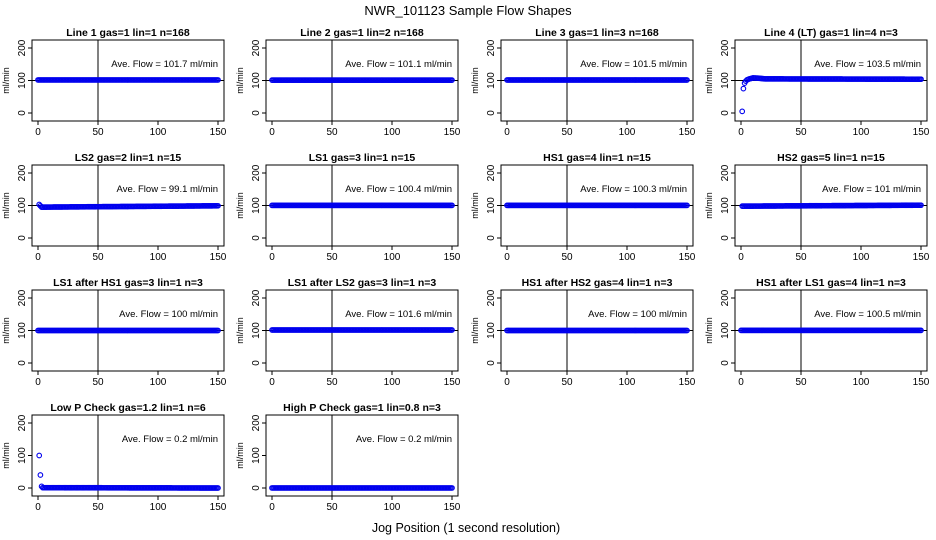 The image size is (936, 540). What do you see at coordinates (362, 408) in the screenshot?
I see `panel-title: High P Check gas=1 lin=0.8 n=3` at bounding box center [362, 408].